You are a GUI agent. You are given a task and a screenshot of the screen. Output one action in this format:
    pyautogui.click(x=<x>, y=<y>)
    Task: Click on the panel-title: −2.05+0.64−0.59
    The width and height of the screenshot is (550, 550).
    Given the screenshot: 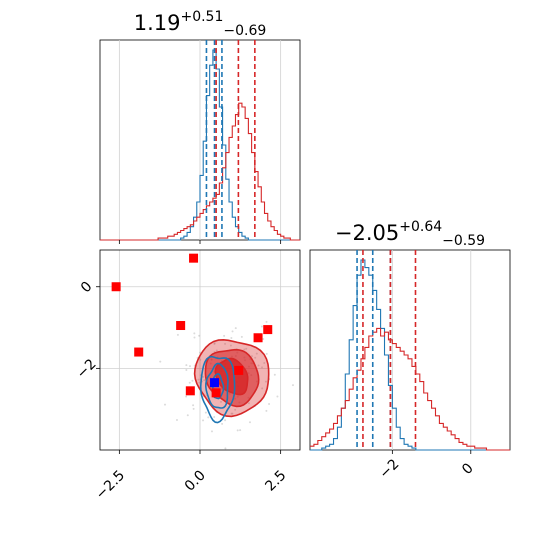 What is the action you would take?
    pyautogui.click(x=410, y=234)
    